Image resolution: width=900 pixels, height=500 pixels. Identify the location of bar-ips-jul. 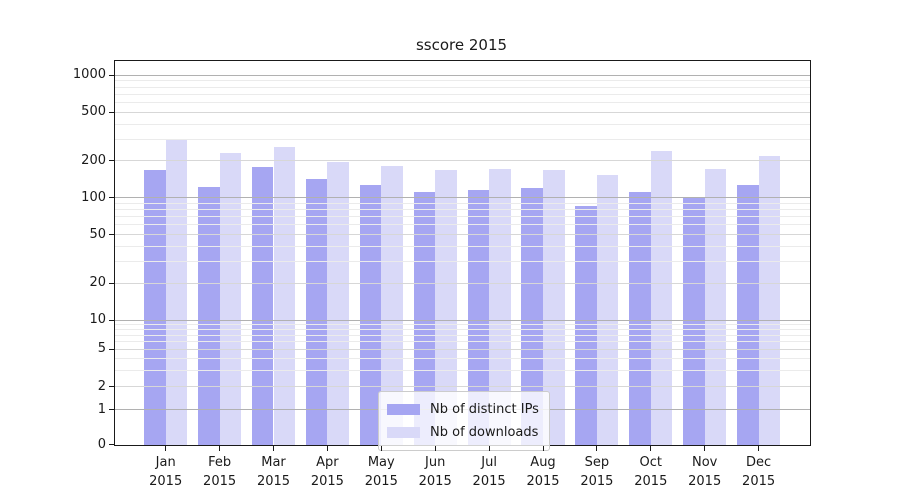
(478, 317).